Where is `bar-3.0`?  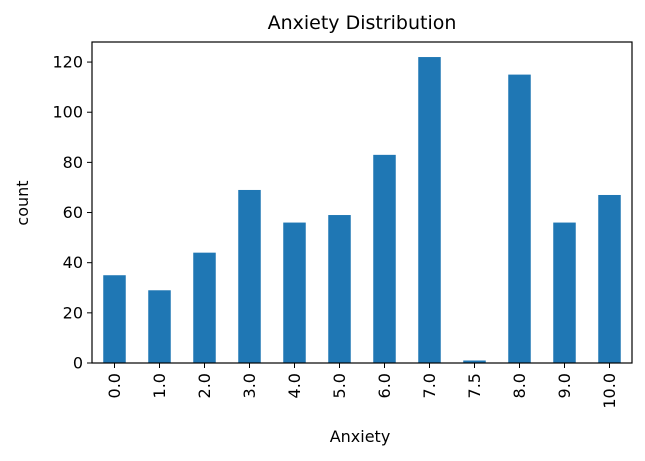 bar-3.0 is located at coordinates (249, 276).